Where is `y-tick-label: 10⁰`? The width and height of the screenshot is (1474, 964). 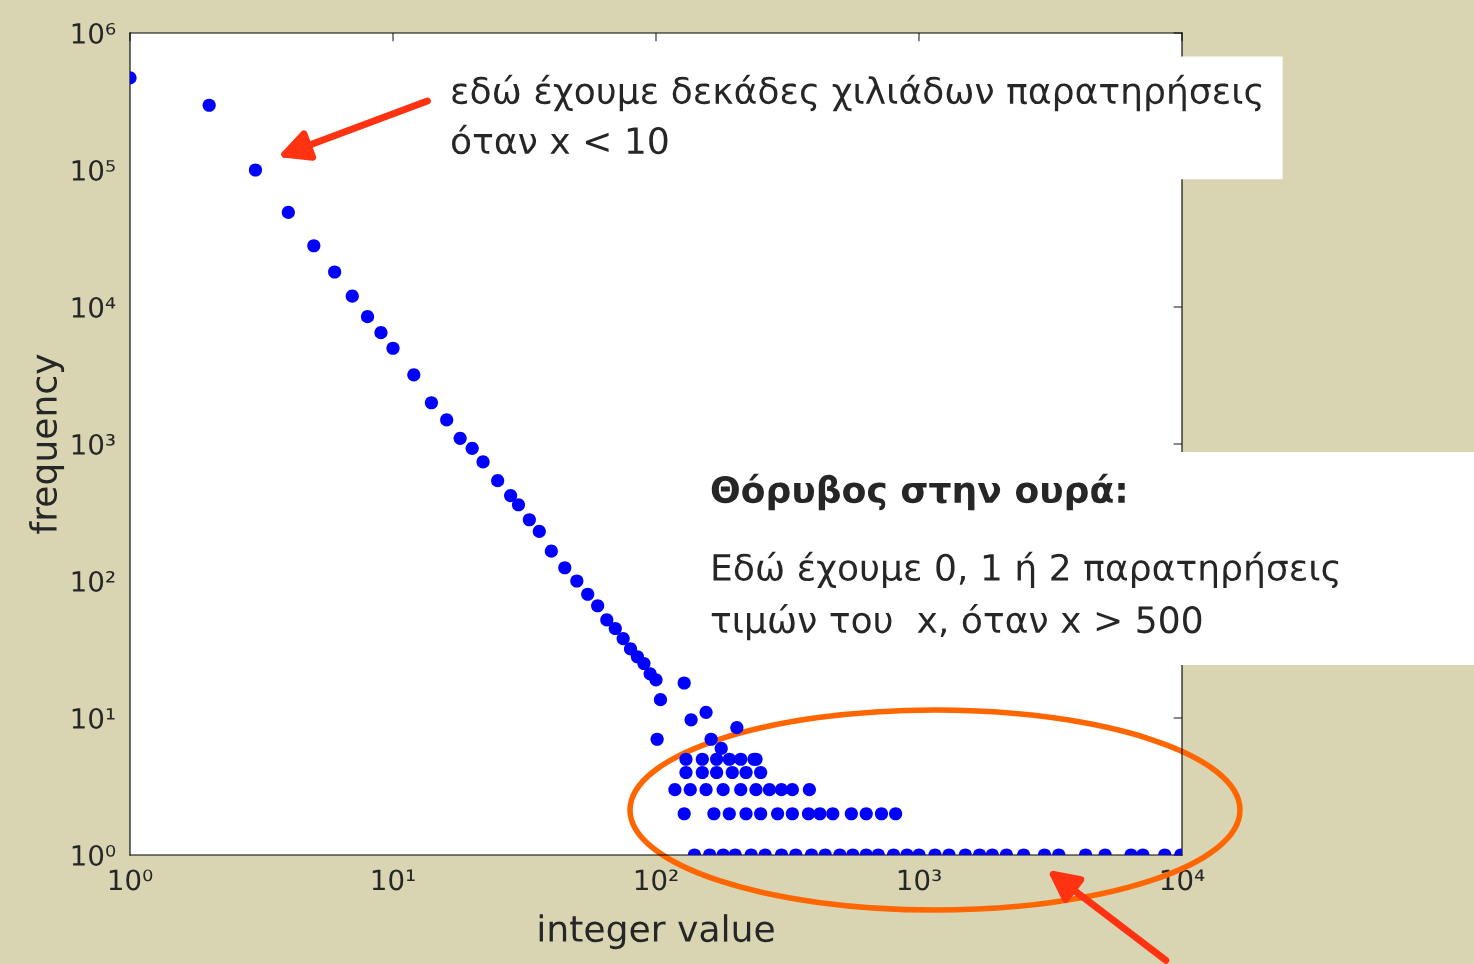
y-tick-label: 10⁰ is located at coordinates (94, 855).